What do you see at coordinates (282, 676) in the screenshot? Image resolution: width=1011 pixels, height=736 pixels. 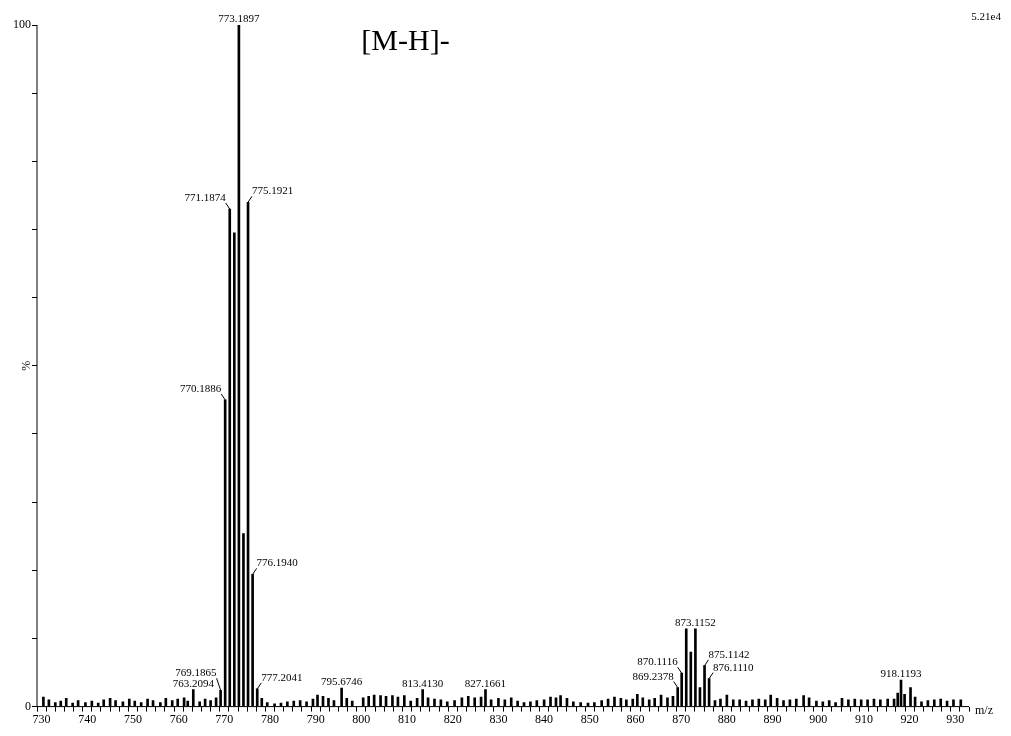 I see `annotation: 777.2041` at bounding box center [282, 676].